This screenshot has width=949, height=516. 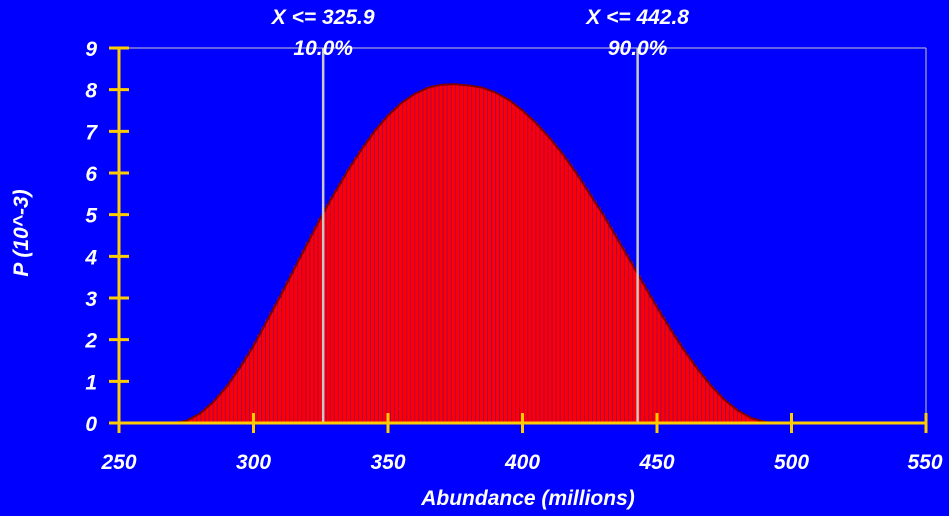 What do you see at coordinates (638, 48) in the screenshot?
I see `percentile-marker-percent: 90.0%` at bounding box center [638, 48].